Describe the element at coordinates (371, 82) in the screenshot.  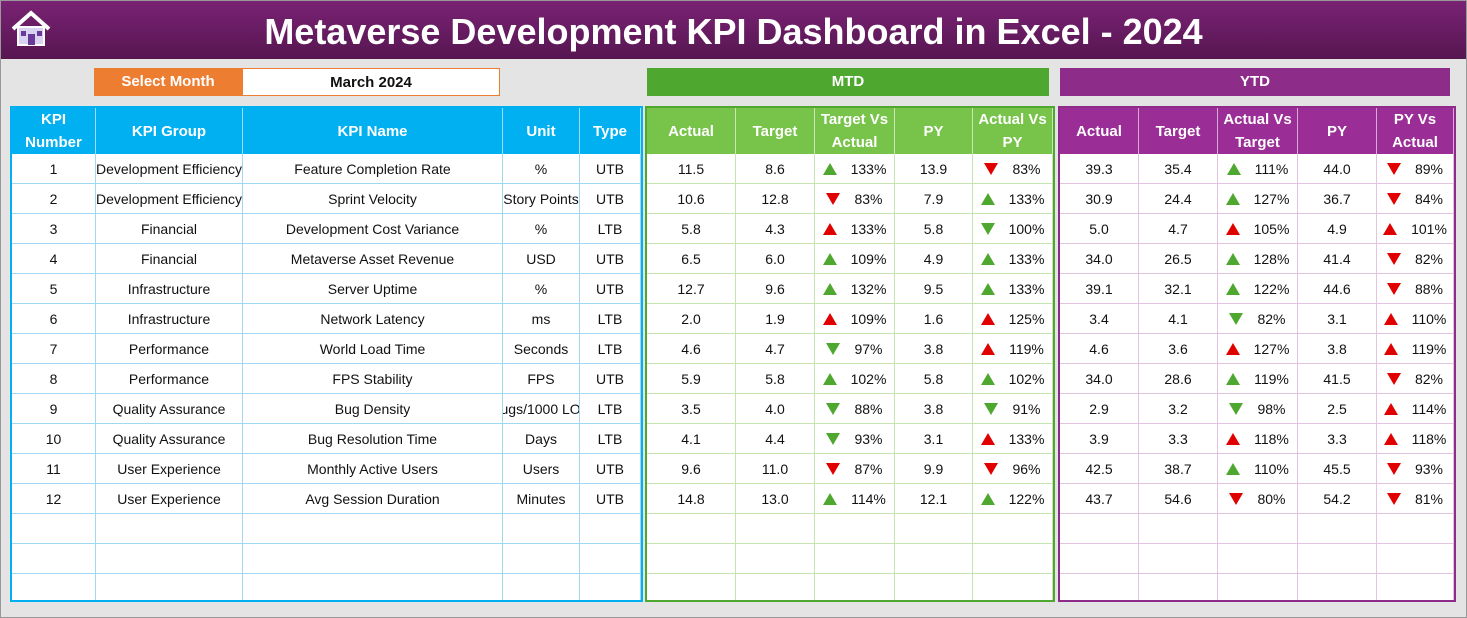
I see `select-month-value: March 2024` at that location.